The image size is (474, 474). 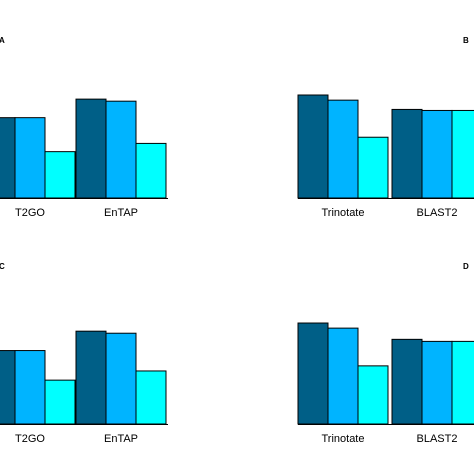 What do you see at coordinates (2, 266) in the screenshot?
I see `panel-letter: C` at bounding box center [2, 266].